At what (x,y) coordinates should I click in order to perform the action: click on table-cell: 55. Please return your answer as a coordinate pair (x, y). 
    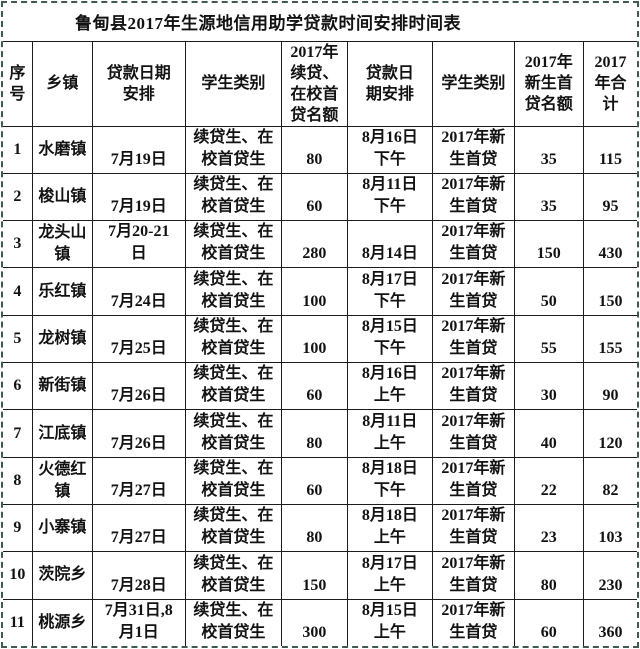
    Looking at the image, I should click on (549, 339).